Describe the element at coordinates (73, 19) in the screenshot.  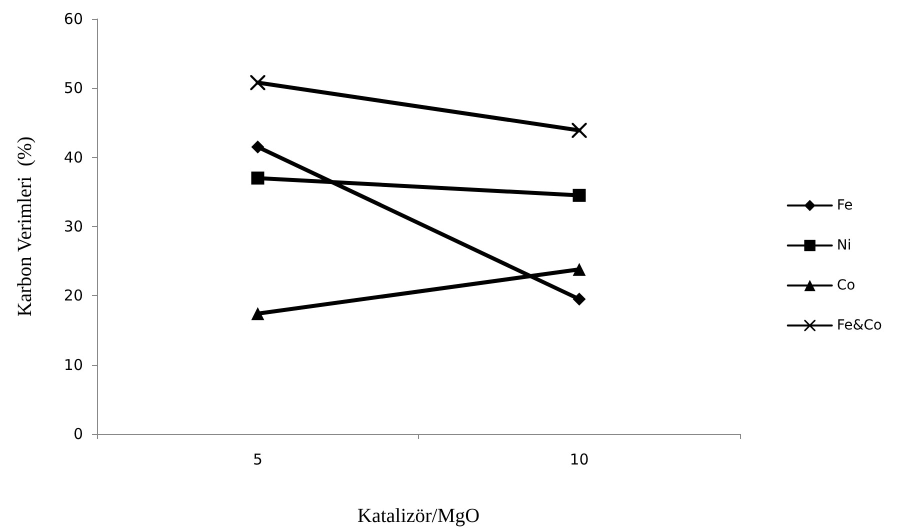
I see `y-tick-label: 60` at that location.